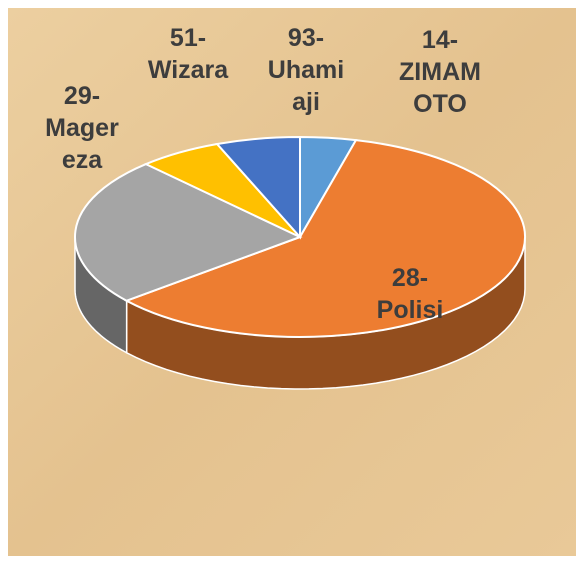 The height and width of the screenshot is (564, 584). What do you see at coordinates (82, 128) in the screenshot?
I see `data-label: 29-Mager eza` at bounding box center [82, 128].